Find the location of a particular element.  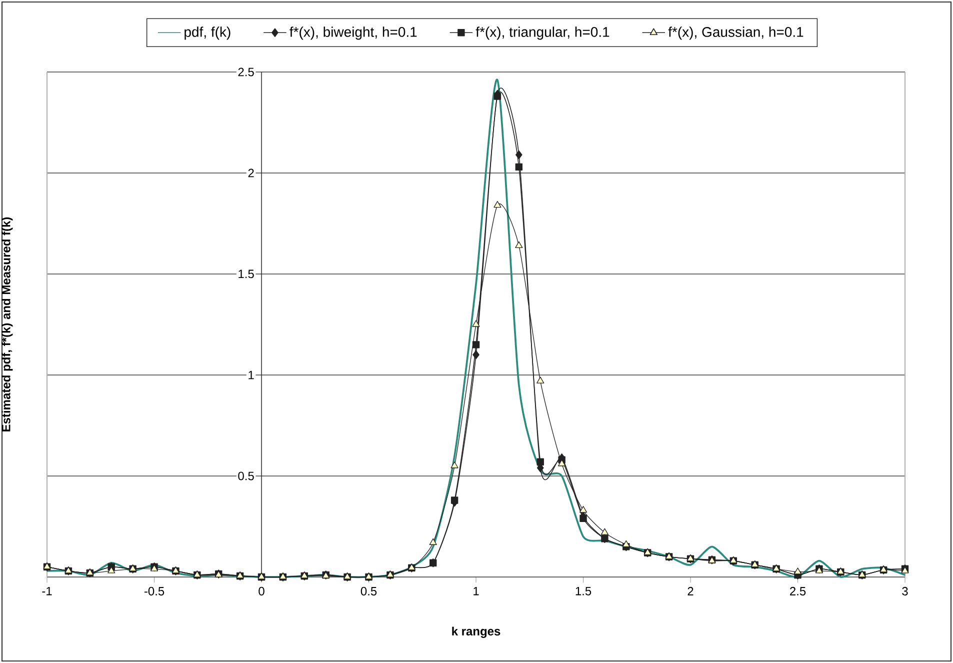

x-tick-label: 1 is located at coordinates (476, 591).